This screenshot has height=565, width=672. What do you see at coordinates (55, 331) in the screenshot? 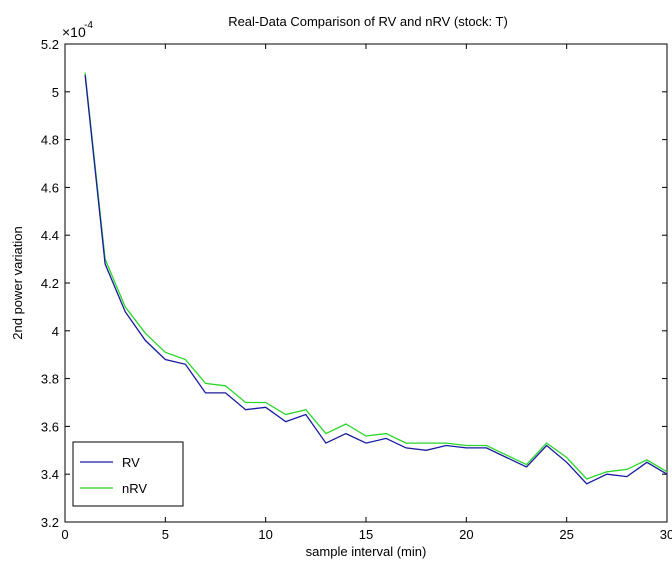
I see `y-tick-label: 4` at bounding box center [55, 331].